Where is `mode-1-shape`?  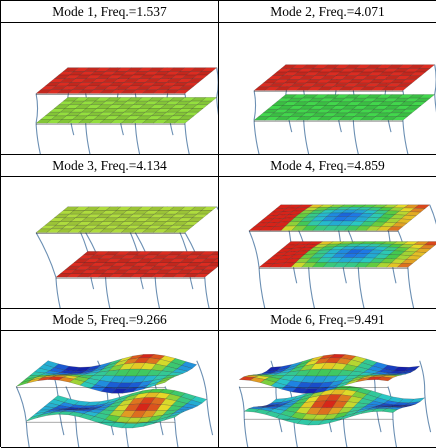 mode-1-shape is located at coordinates (126, 110).